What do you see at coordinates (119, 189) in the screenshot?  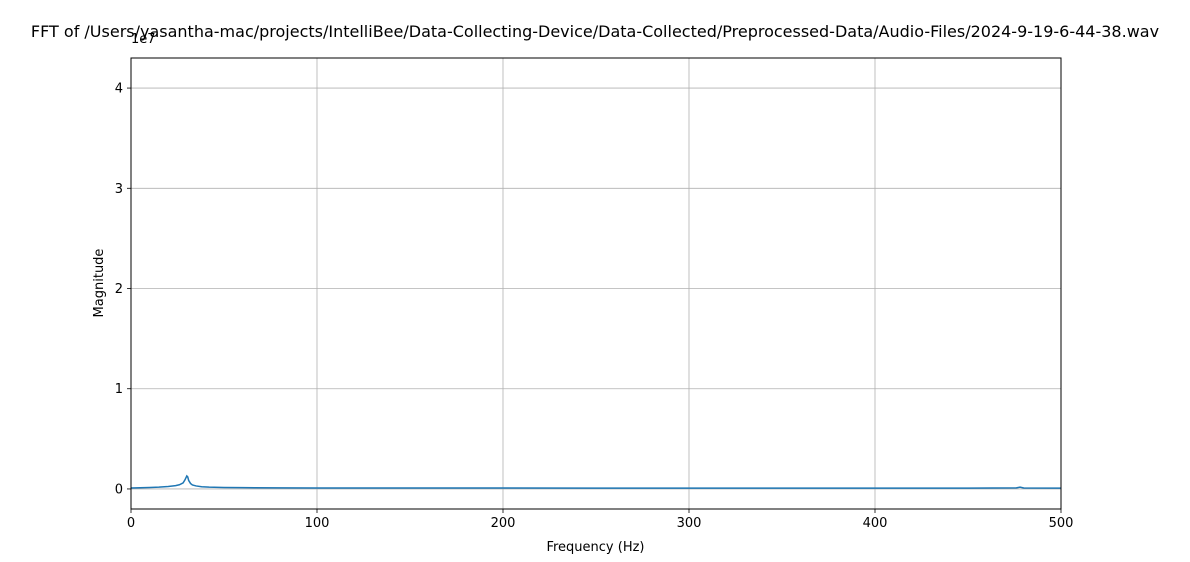 I see `y-tick-label: 3` at bounding box center [119, 189].